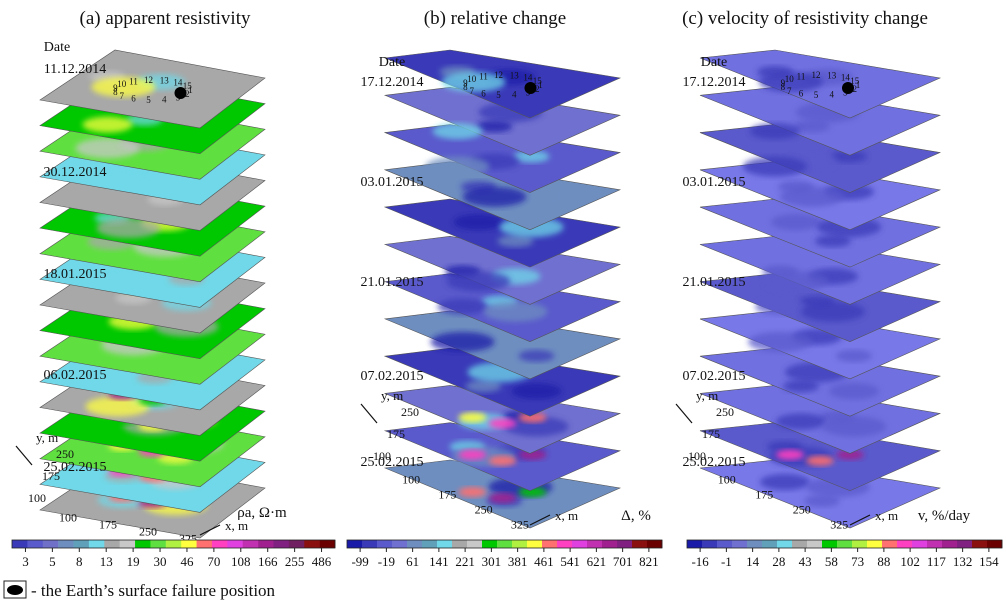 The width and height of the screenshot is (1006, 601). Describe the element at coordinates (684, 413) in the screenshot. I see `y-axis-arrow` at that location.